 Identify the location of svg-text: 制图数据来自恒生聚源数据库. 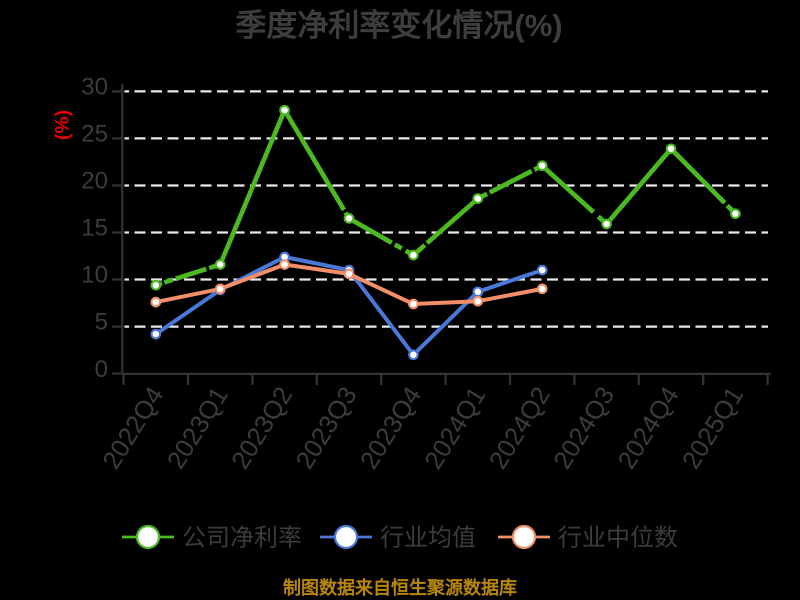
(400, 587).